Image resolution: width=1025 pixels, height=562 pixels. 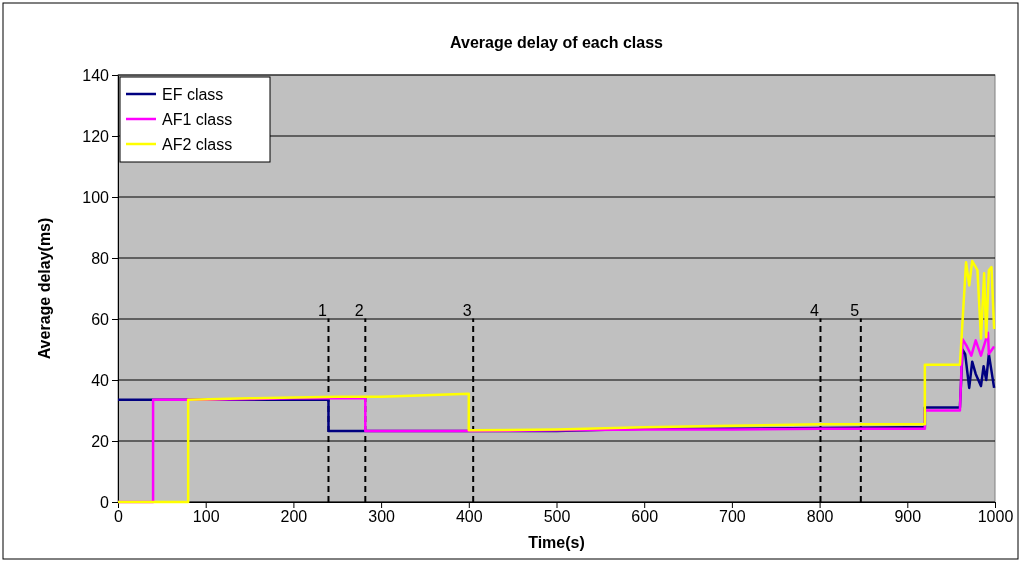 What do you see at coordinates (556, 542) in the screenshot?
I see `x-axis-title: Time(s)` at bounding box center [556, 542].